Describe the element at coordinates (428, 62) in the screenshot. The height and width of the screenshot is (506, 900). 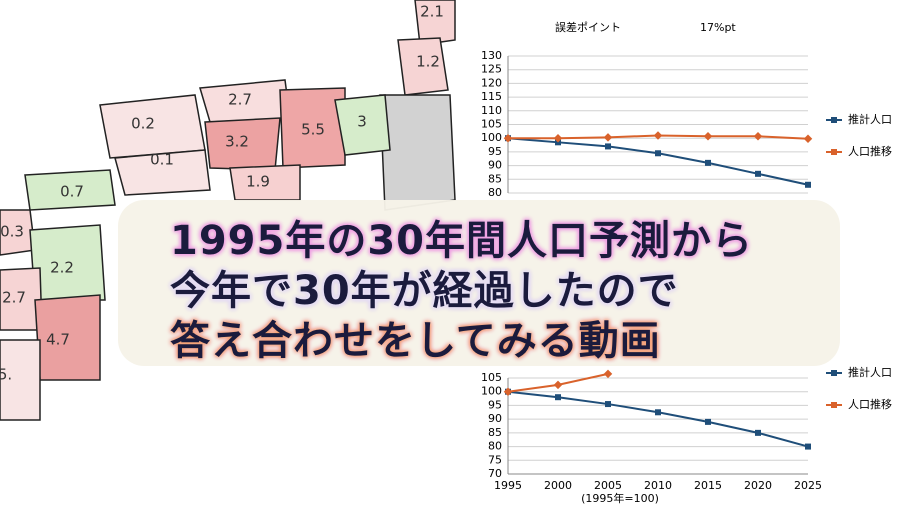
I see `map-label: 1.2` at that location.